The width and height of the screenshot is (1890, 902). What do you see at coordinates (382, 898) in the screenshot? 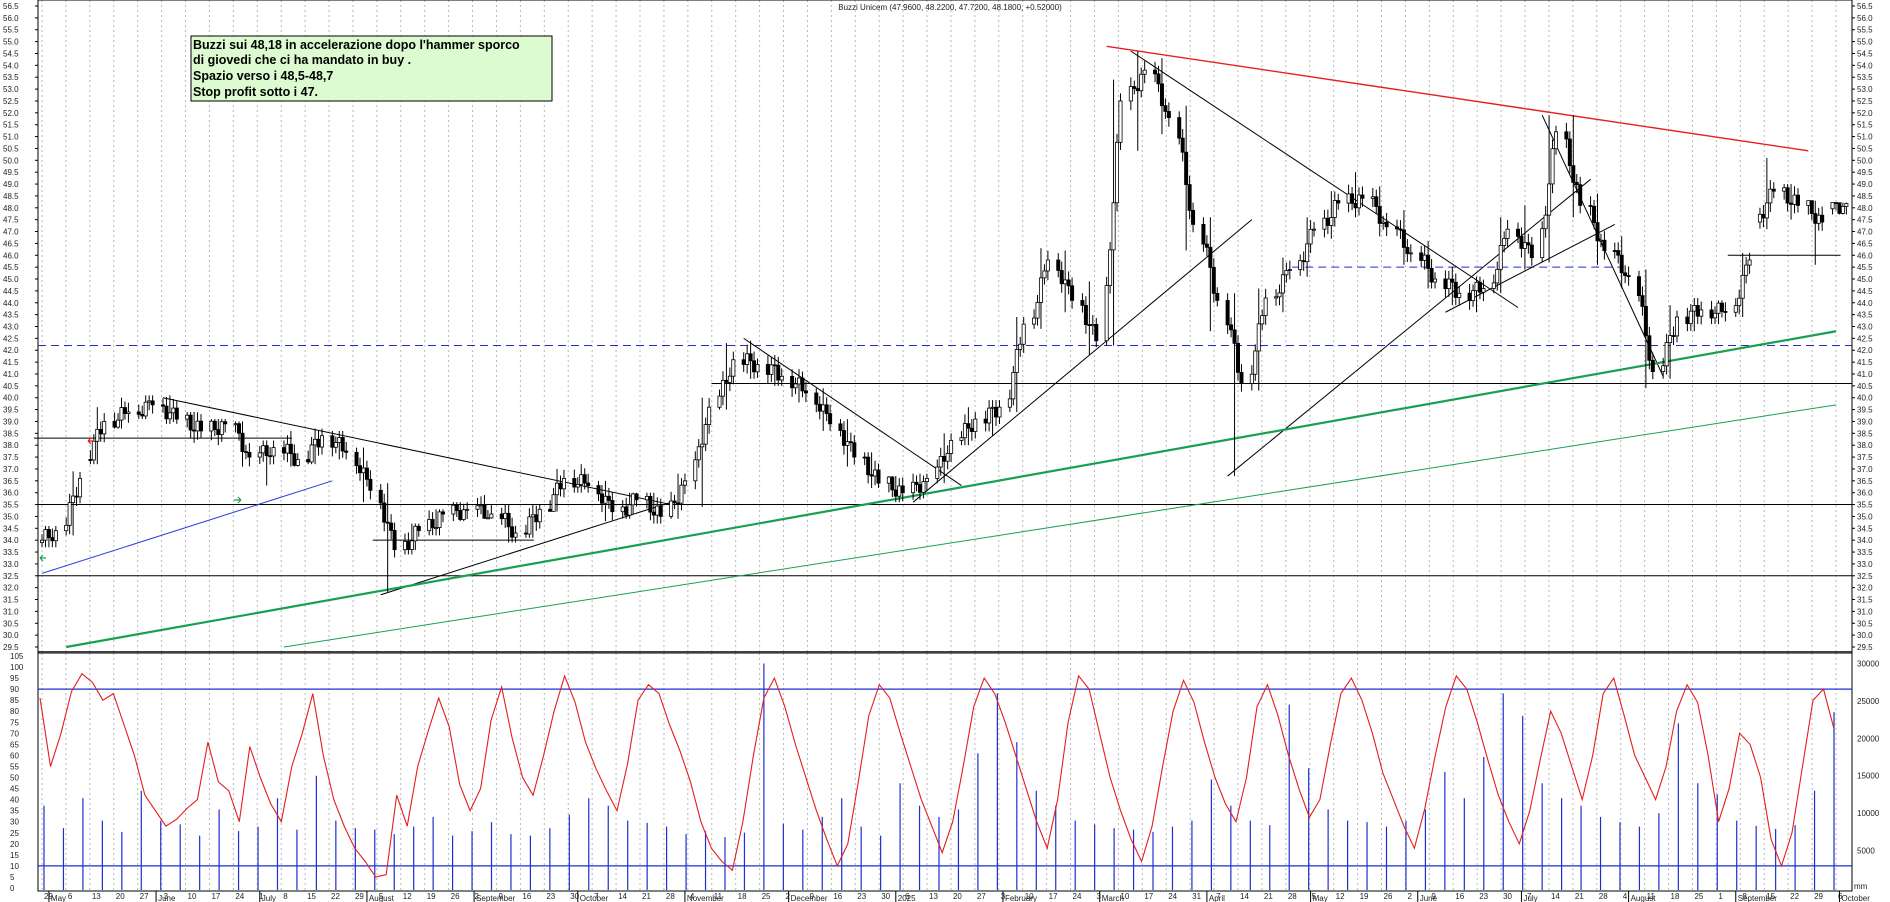
I see `date-month-label: August` at bounding box center [382, 898].